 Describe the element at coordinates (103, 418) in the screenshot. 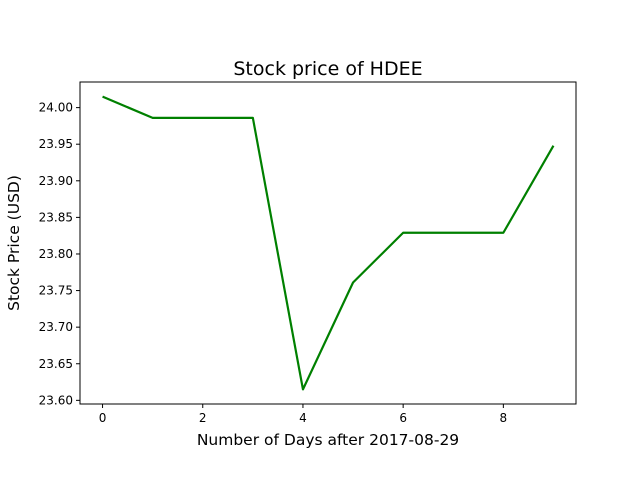

I see `x-tick-label: 0` at that location.